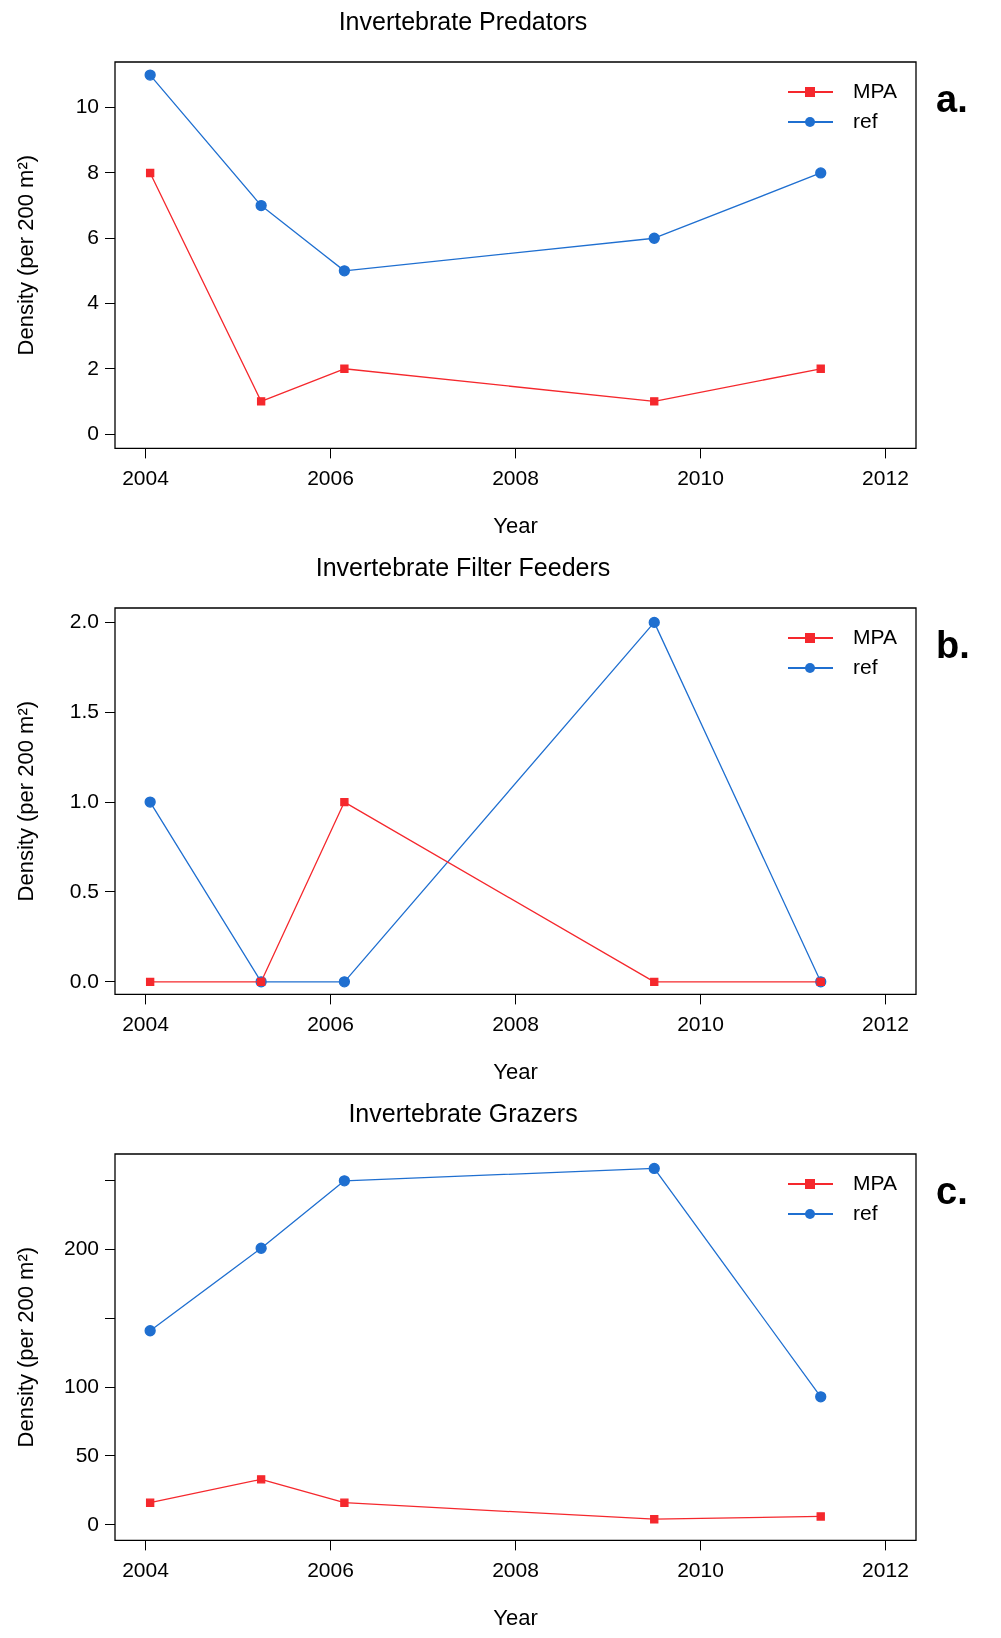 This screenshot has width=1001, height=1638. What do you see at coordinates (952, 99) in the screenshot?
I see `text: a.` at bounding box center [952, 99].